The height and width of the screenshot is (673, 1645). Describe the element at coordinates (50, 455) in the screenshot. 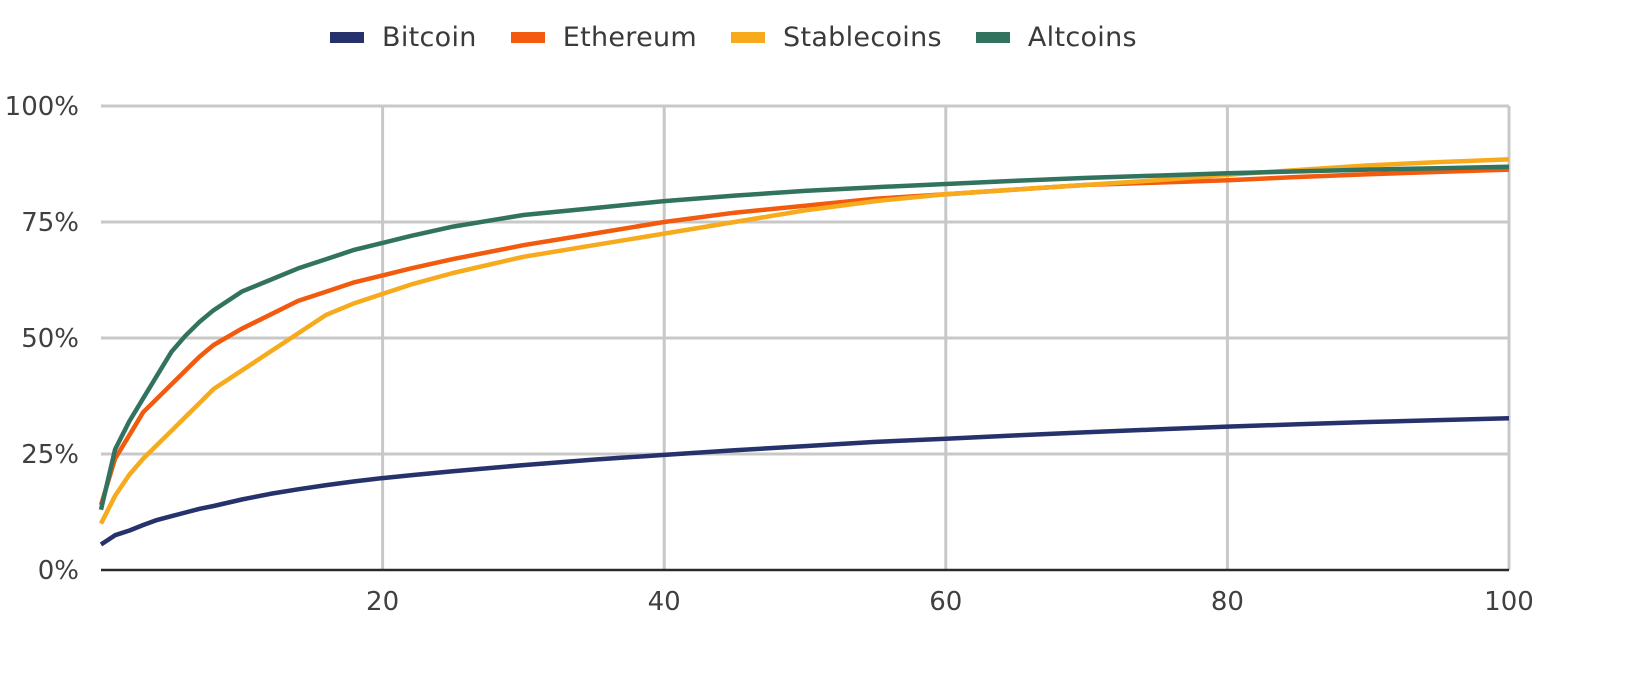

I see `y-tick-label: 25%` at that location.